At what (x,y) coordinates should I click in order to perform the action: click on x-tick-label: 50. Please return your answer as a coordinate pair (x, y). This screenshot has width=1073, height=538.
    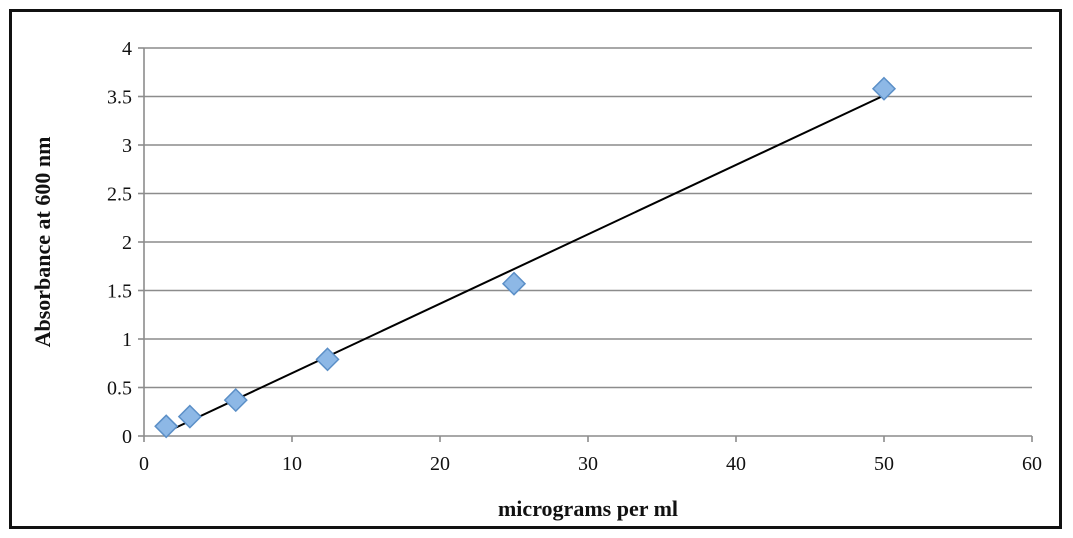
    Looking at the image, I should click on (884, 464).